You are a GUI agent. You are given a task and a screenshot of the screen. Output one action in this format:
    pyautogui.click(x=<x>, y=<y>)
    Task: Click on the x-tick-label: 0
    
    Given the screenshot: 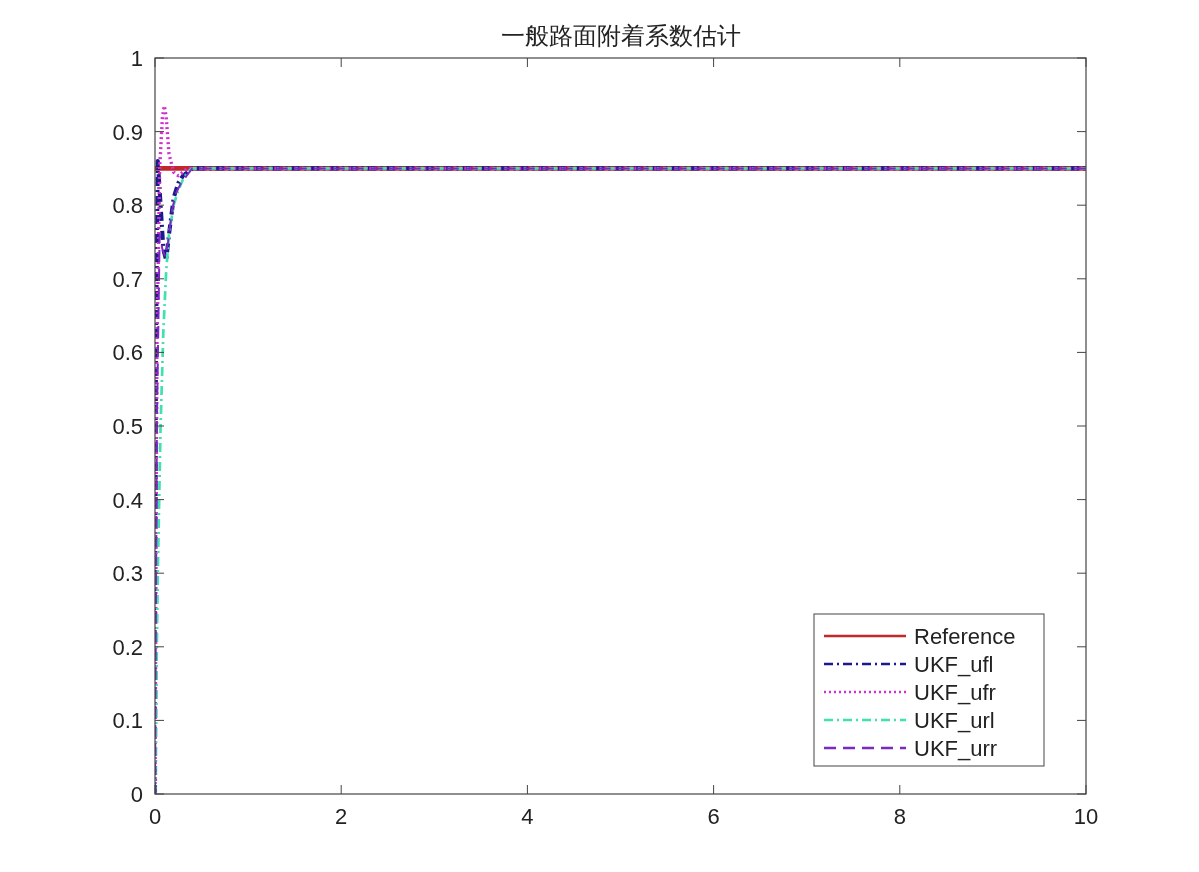 What is the action you would take?
    pyautogui.click(x=155, y=816)
    